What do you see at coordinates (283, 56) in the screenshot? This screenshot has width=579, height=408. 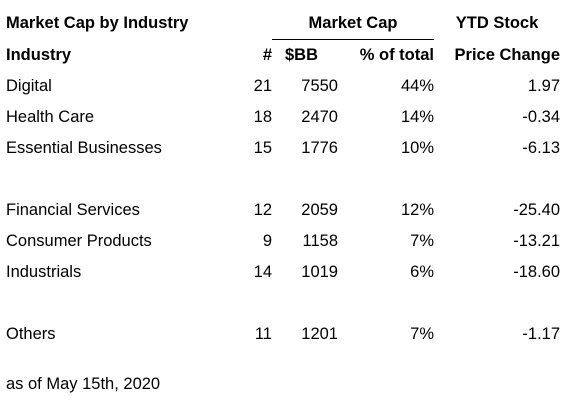 I see `header-row-2: Industry # $BB % of total Price Change` at bounding box center [283, 56].